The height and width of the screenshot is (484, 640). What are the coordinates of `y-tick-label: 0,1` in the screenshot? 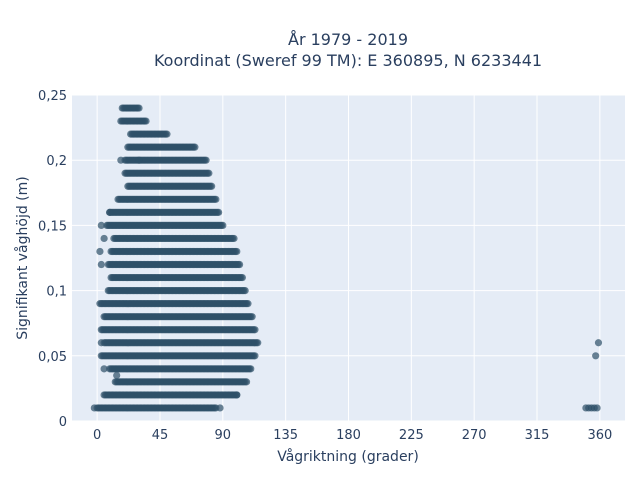 It's located at (56, 292).